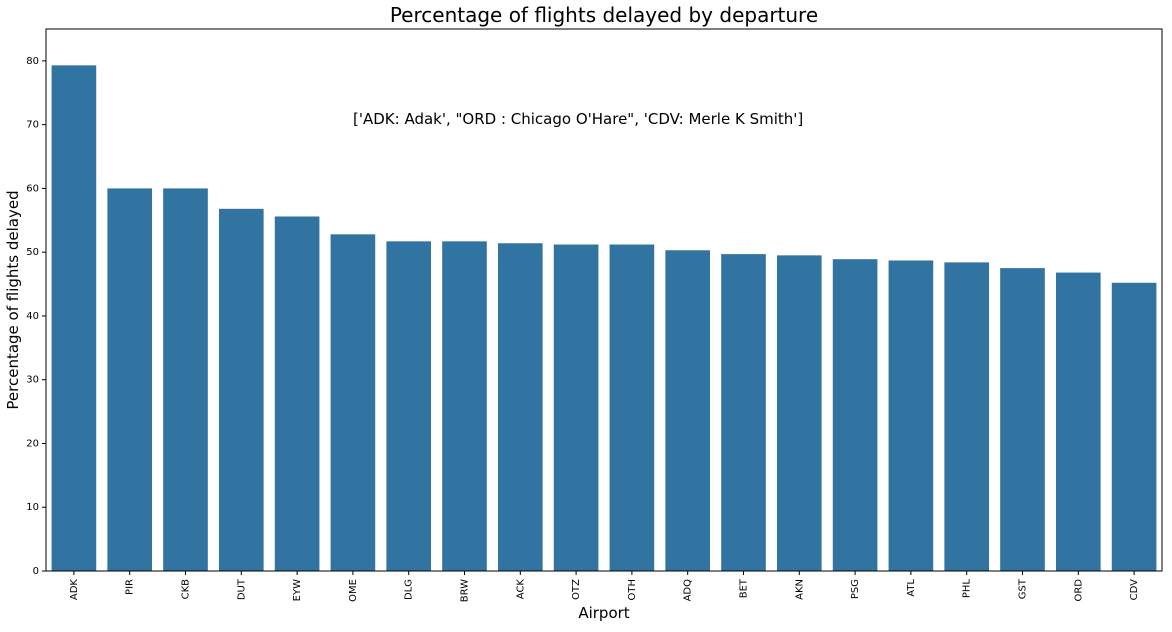  What do you see at coordinates (911, 415) in the screenshot?
I see `bar-atl` at bounding box center [911, 415].